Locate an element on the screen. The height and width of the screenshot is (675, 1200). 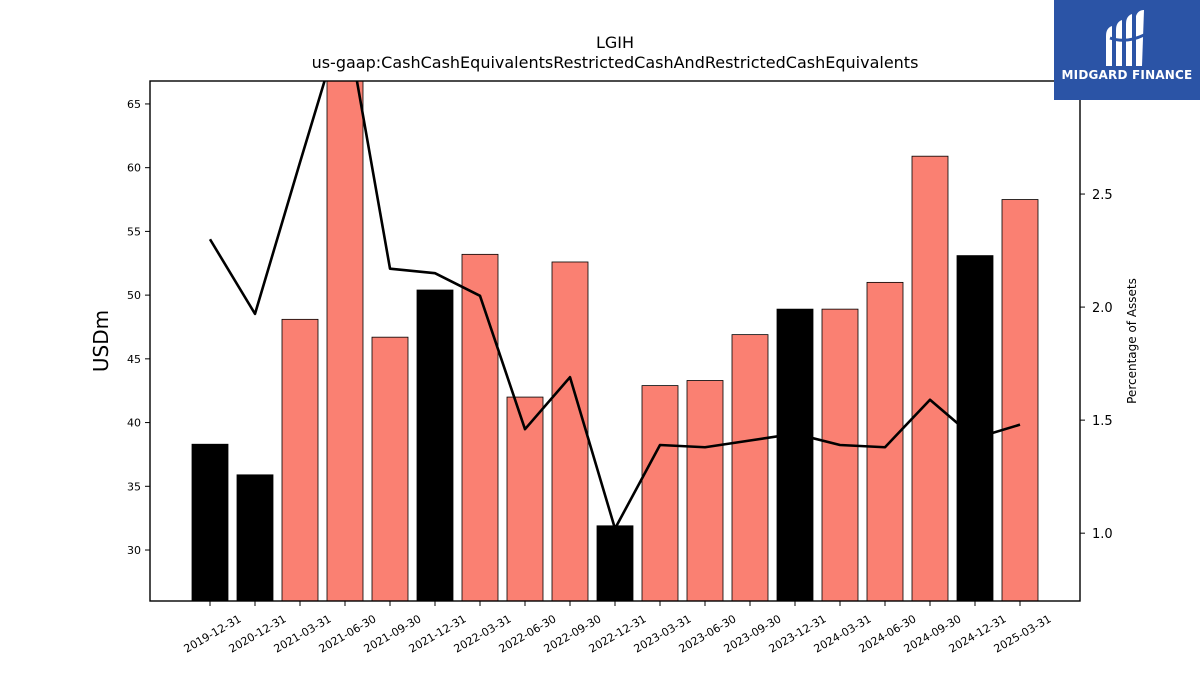
chart-title: LGIH is located at coordinates (615, 42).